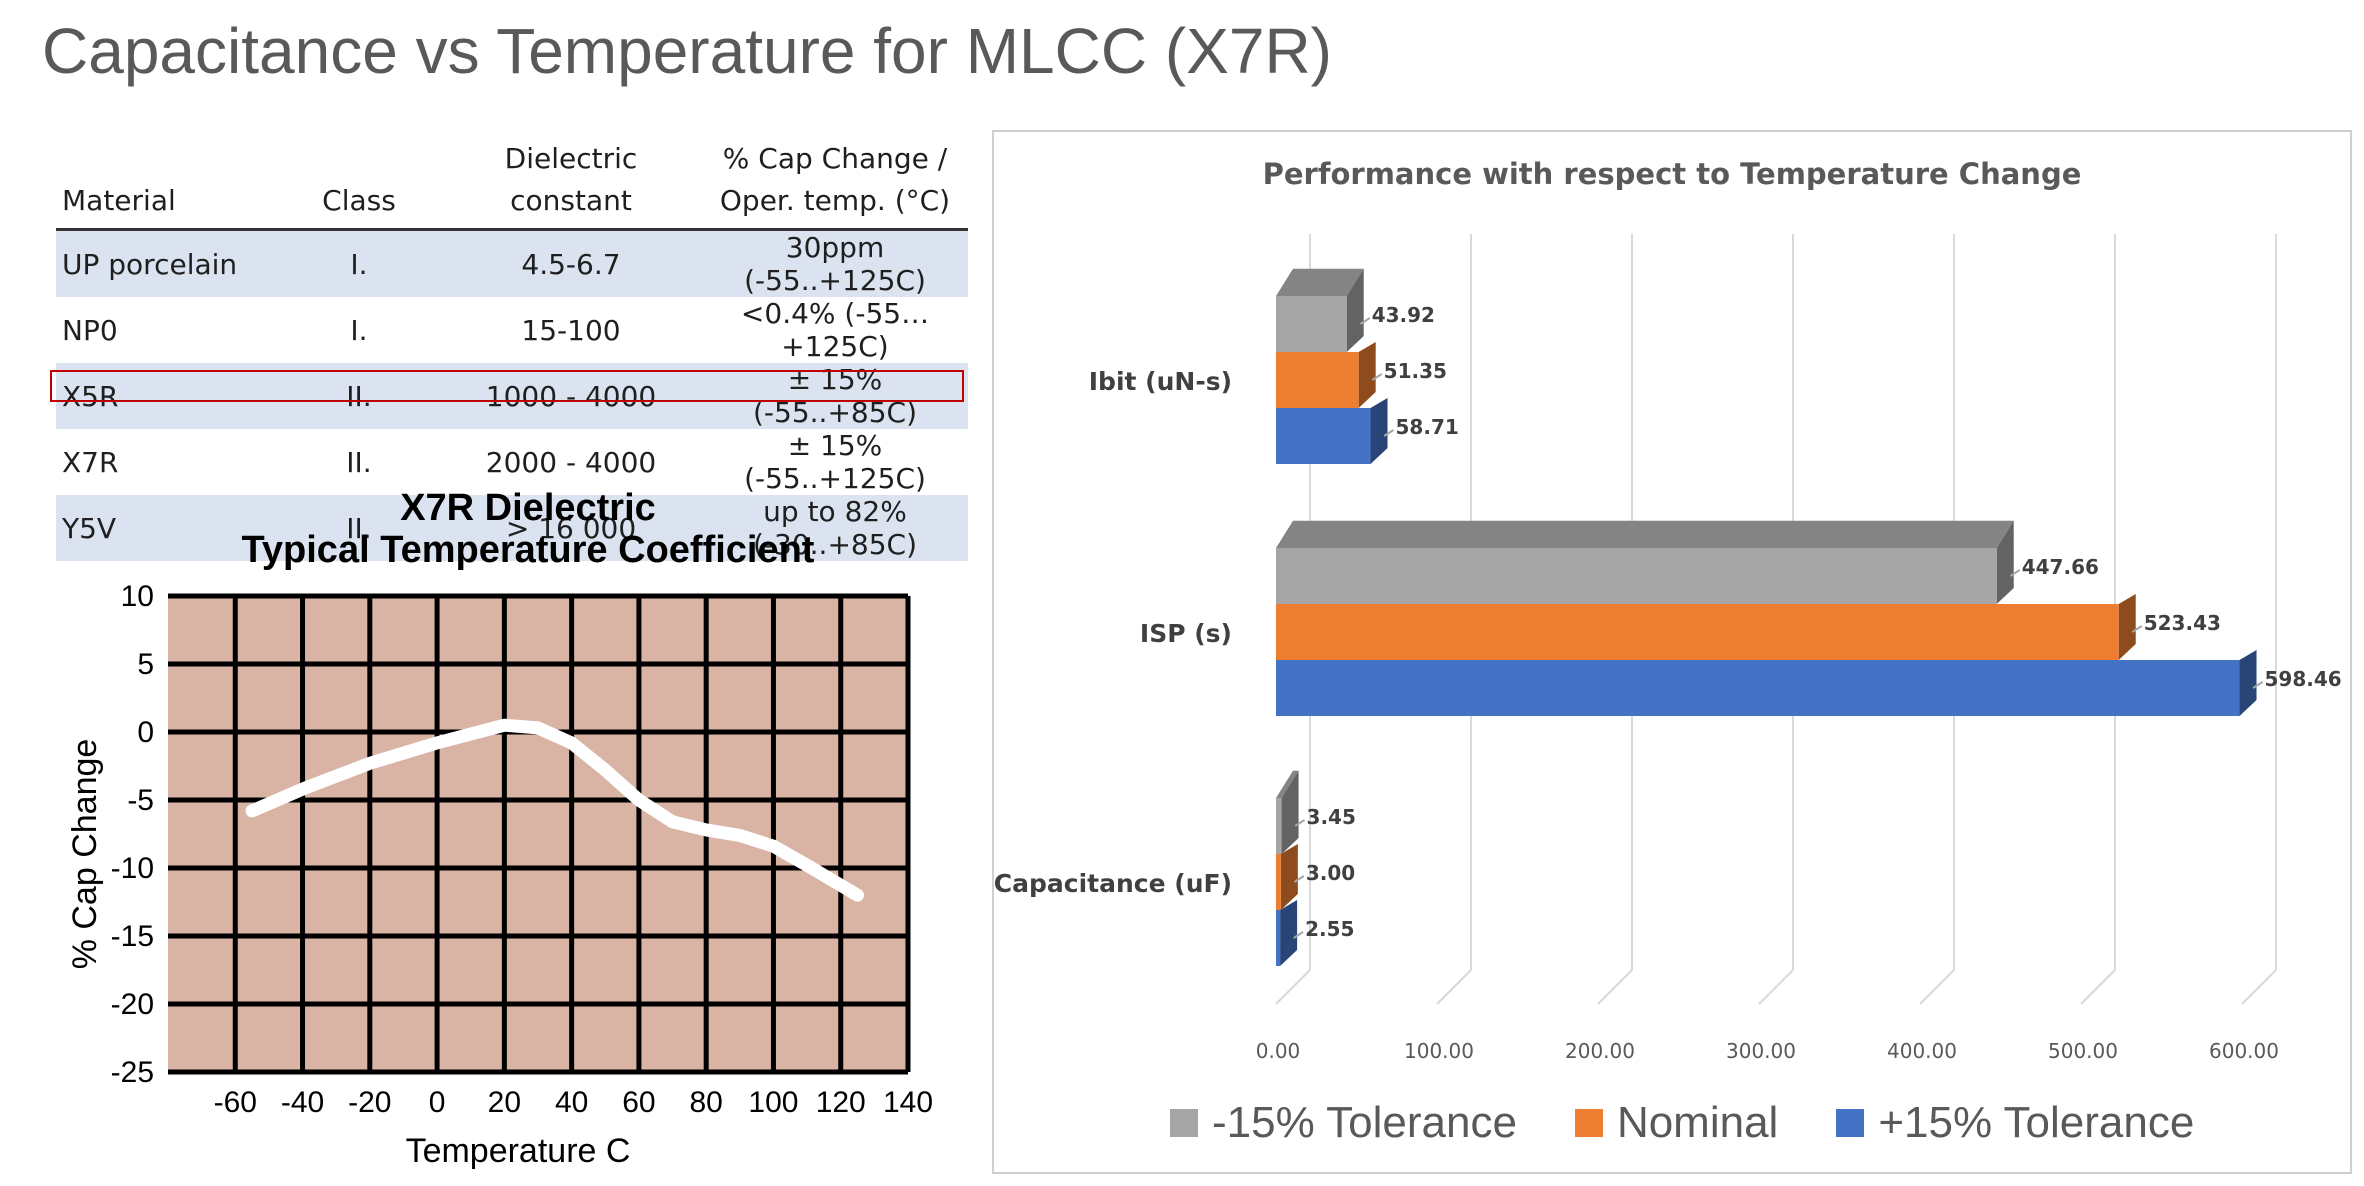 This screenshot has height=1186, width=2364. I want to click on x-tick-label: 80, so click(705, 1102).